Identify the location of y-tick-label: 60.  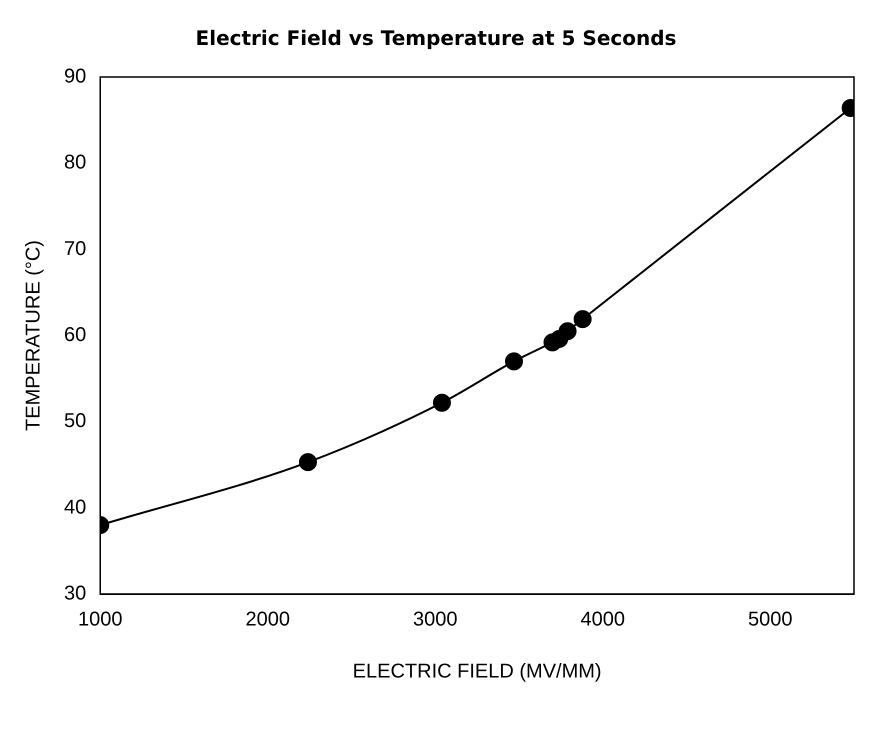
(75, 335).